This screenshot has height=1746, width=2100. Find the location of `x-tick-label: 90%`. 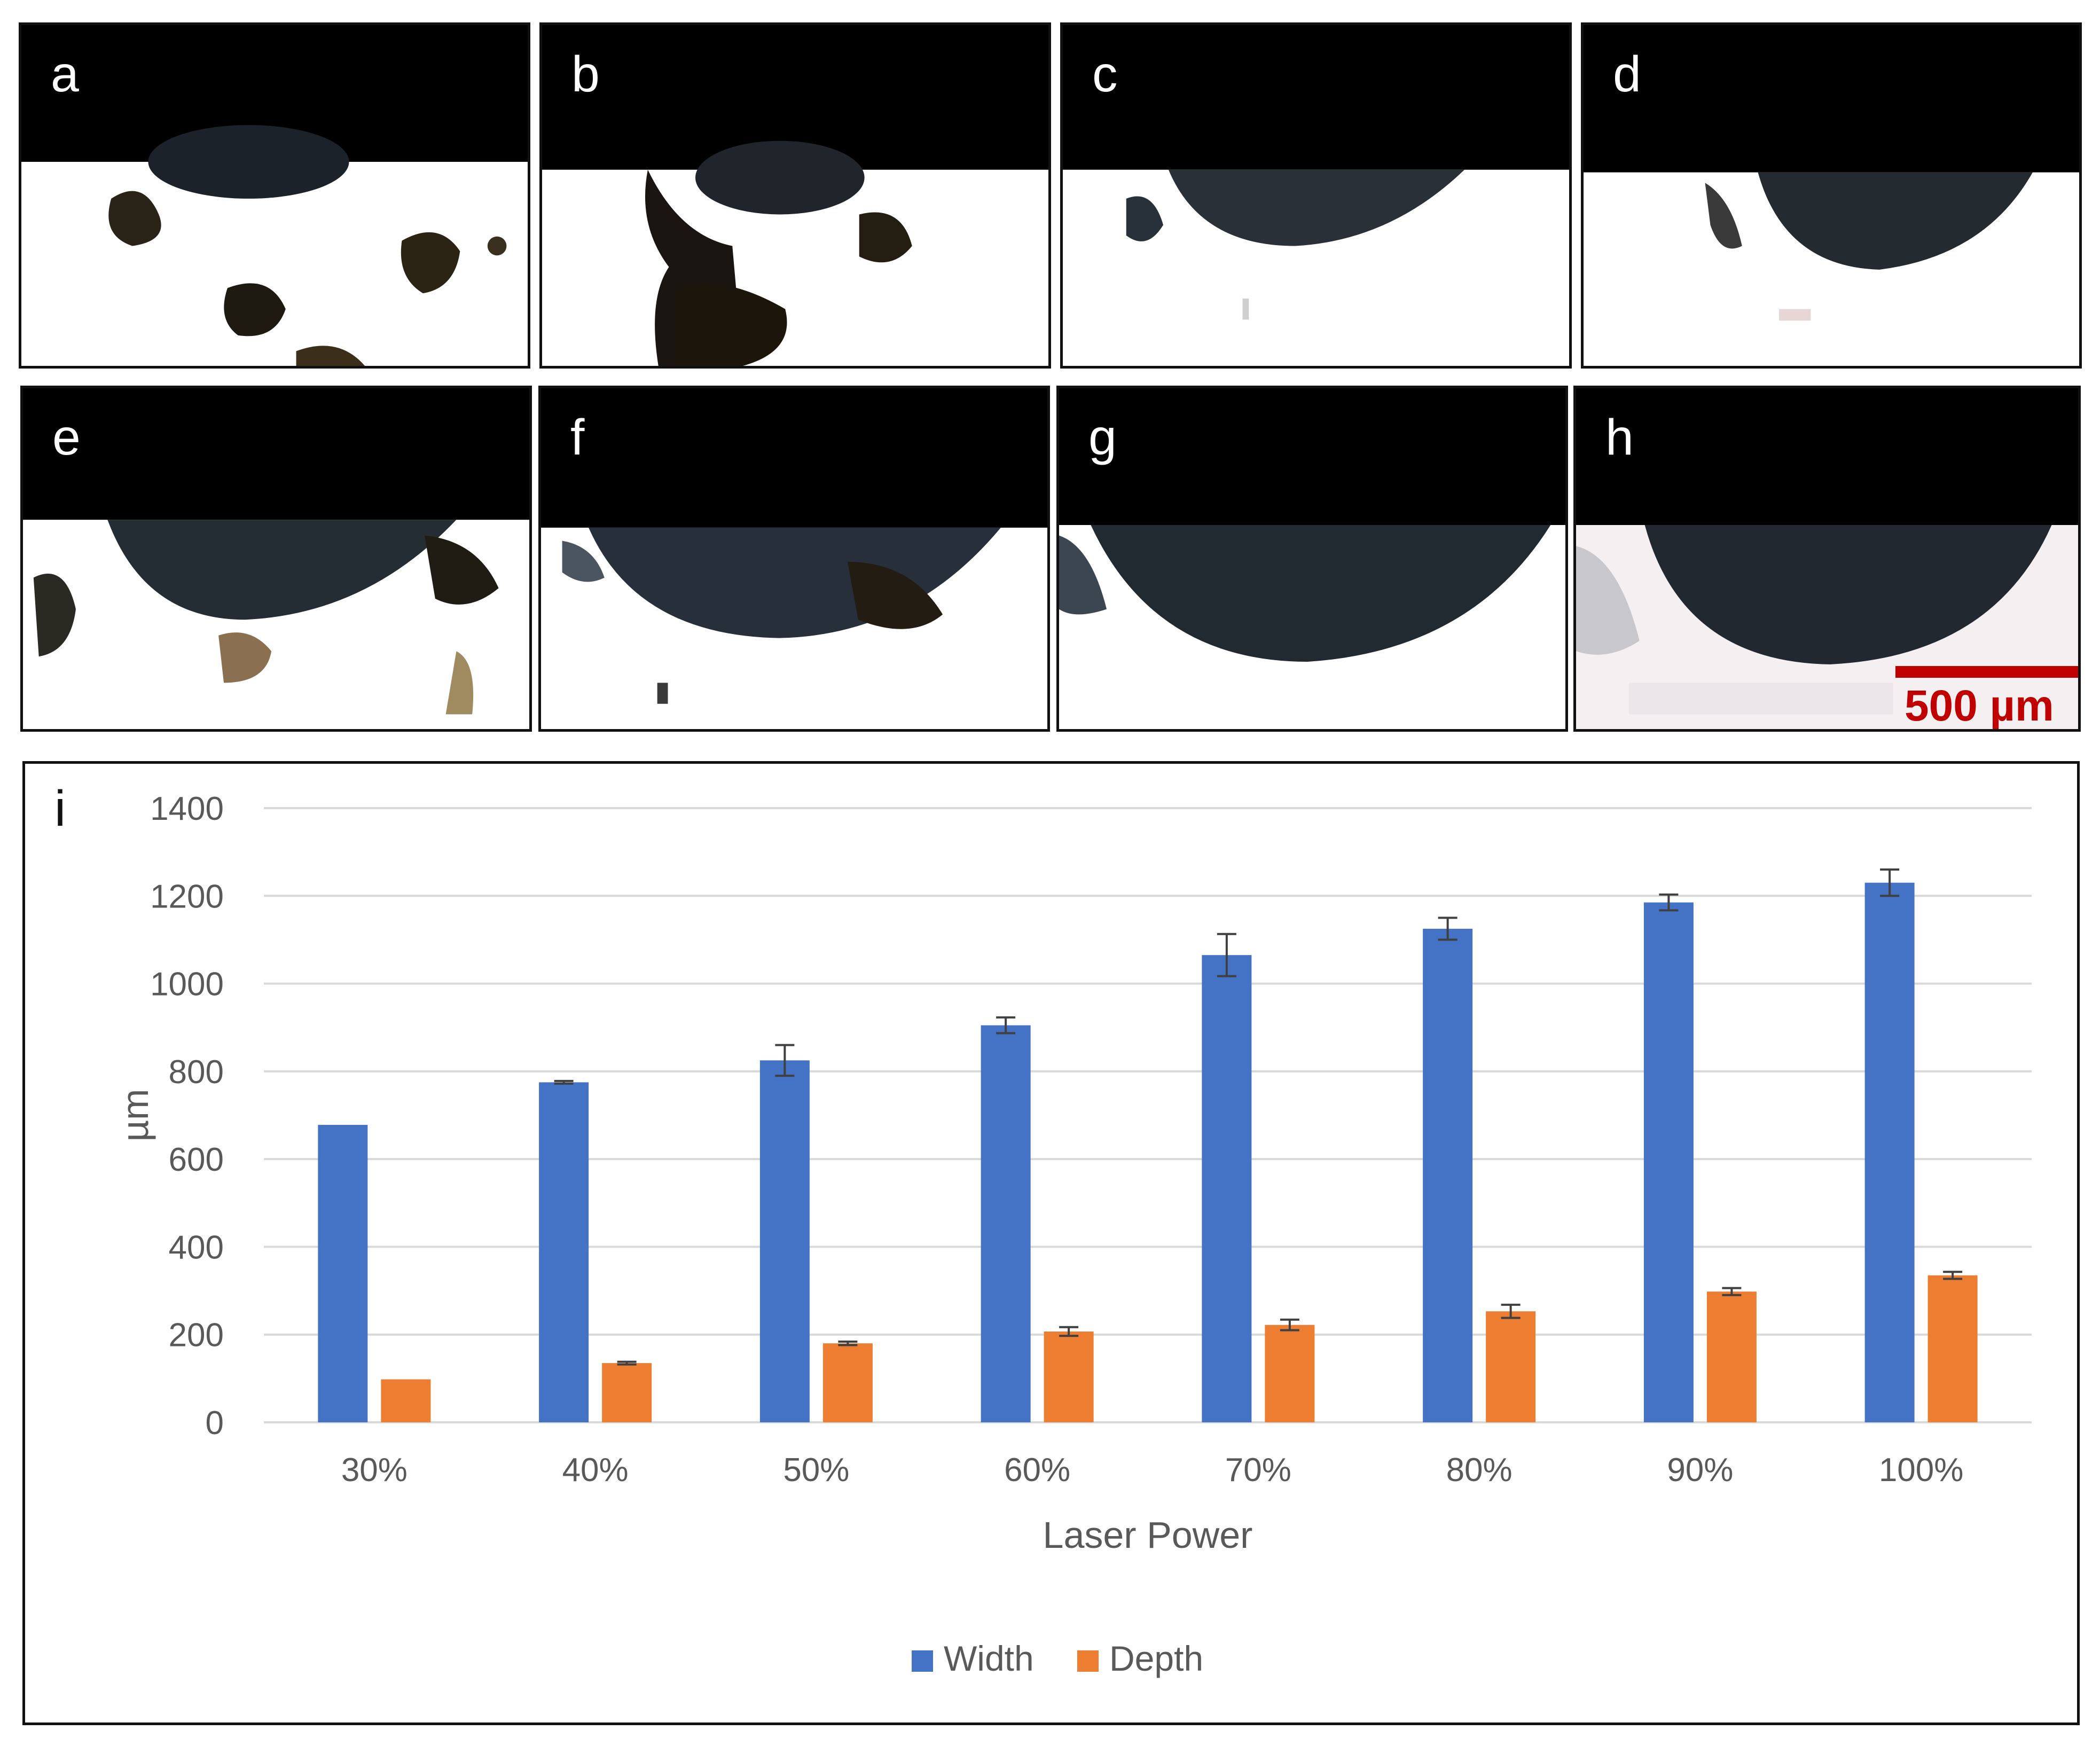

x-tick-label: 90% is located at coordinates (1700, 1470).